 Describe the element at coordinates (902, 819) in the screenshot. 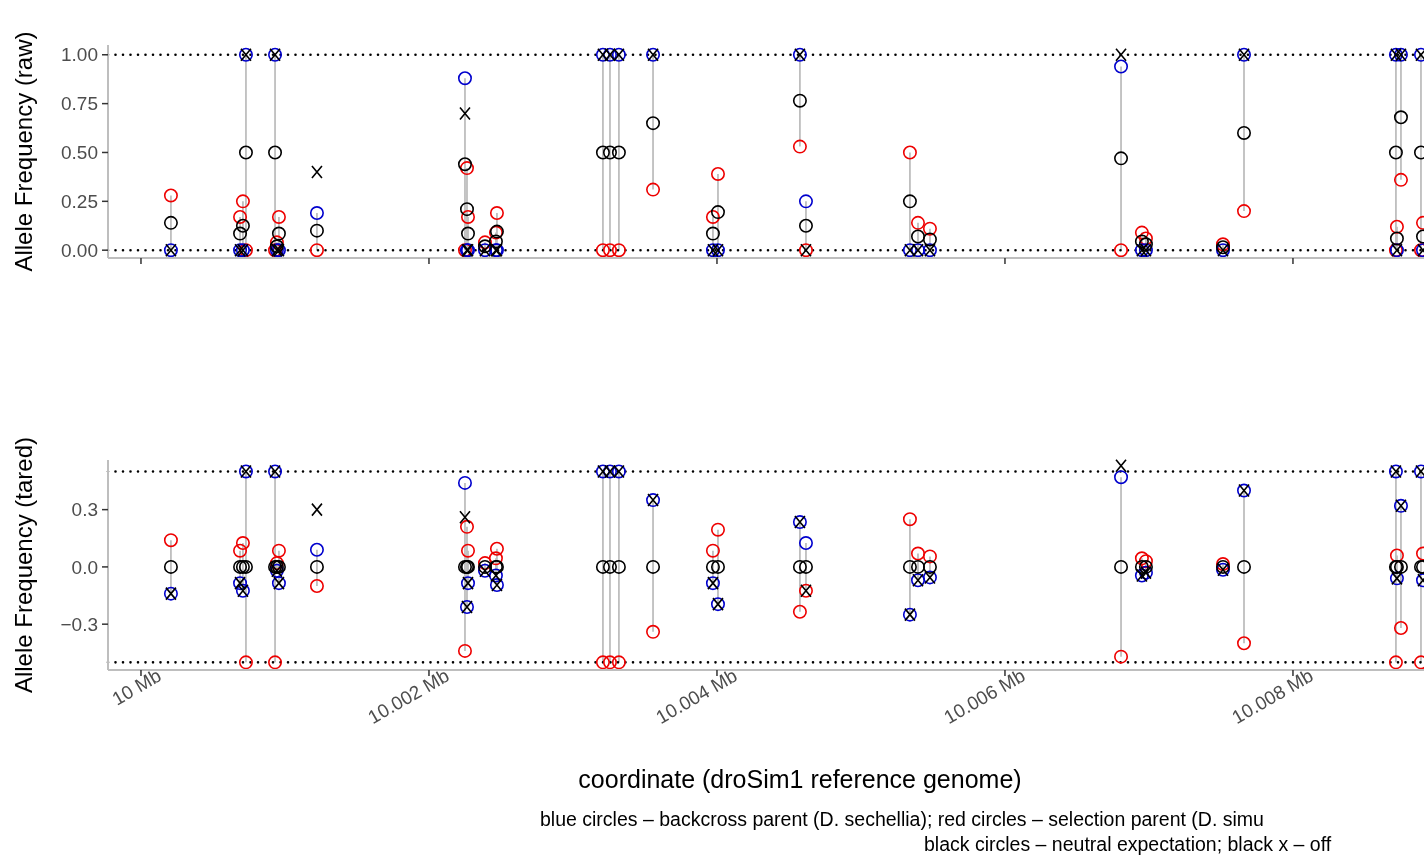

I see `text: blue circles – backcross parent (D. sechellia); red circles – selection parent (D. simu` at that location.